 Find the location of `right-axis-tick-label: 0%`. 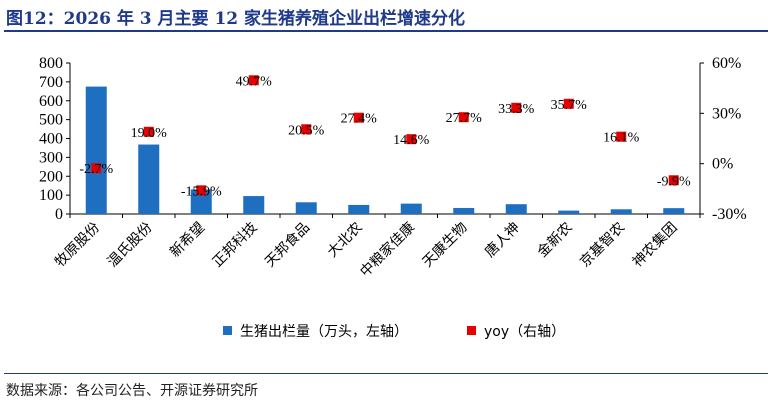

right-axis-tick-label: 0% is located at coordinates (722, 164).